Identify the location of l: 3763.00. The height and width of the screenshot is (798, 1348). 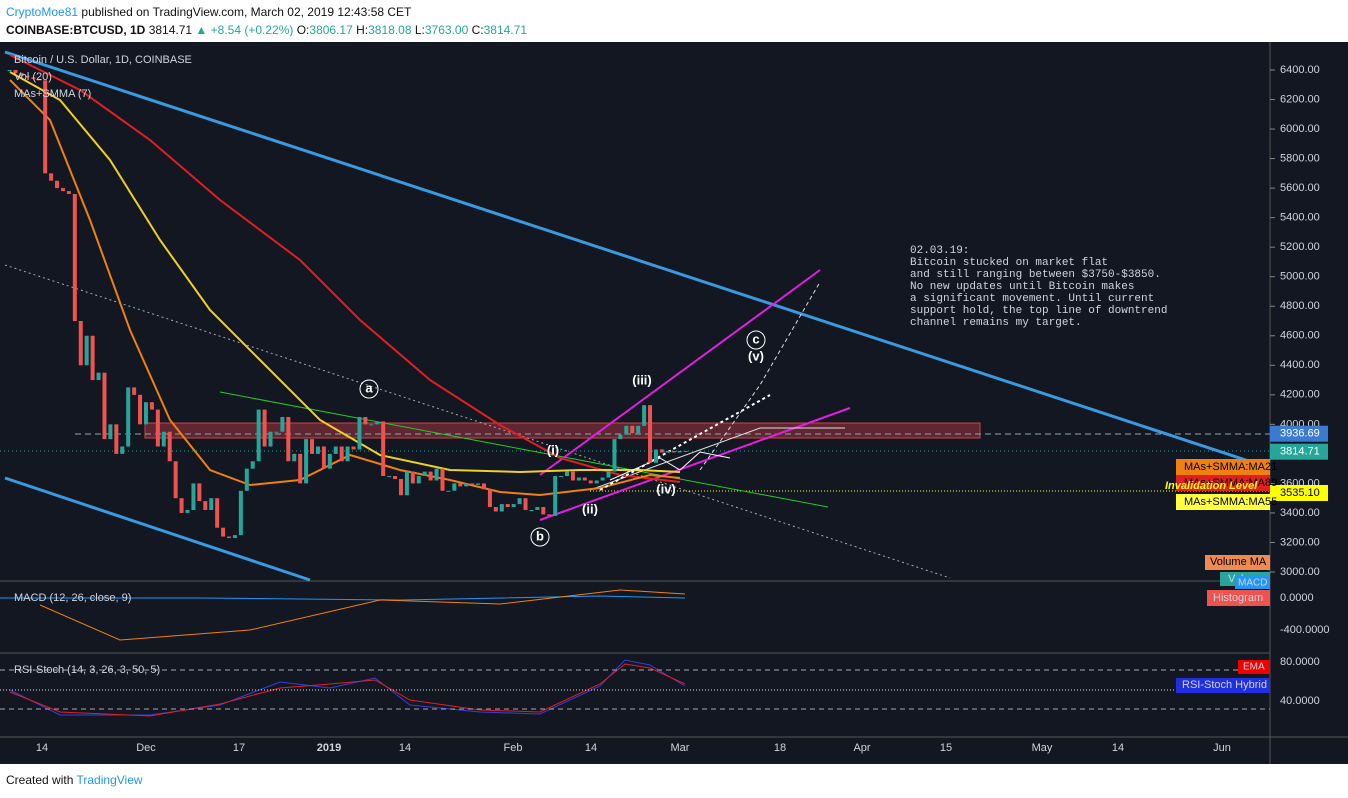
(446, 30).